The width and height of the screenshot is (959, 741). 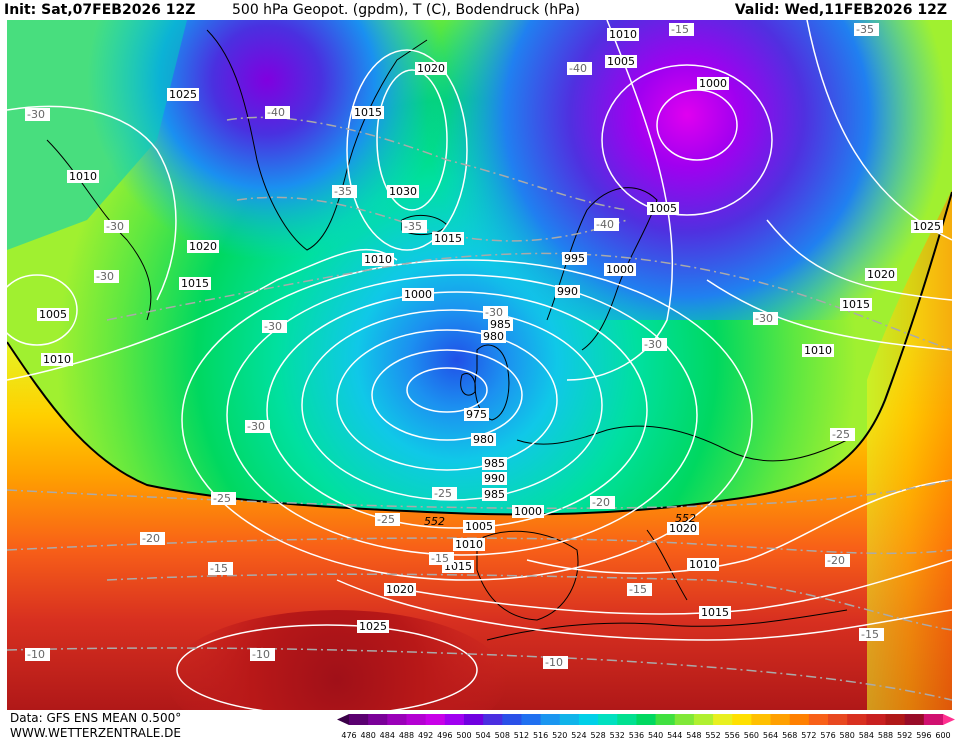 I want to click on isobar-1005-west, so click(x=42, y=310).